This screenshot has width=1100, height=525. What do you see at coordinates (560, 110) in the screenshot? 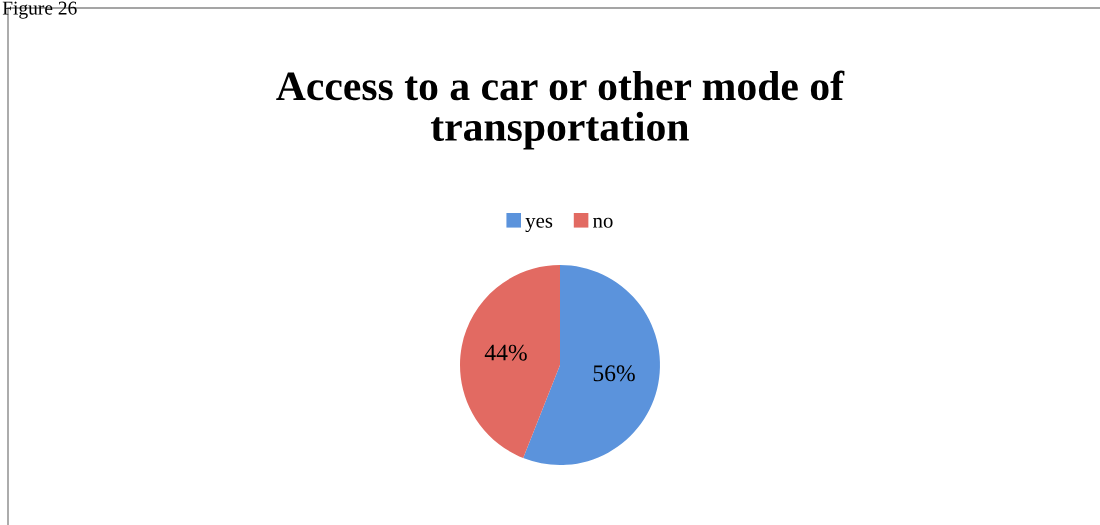
I see `chart-title: Access to a car or other mode of transportation` at bounding box center [560, 110].